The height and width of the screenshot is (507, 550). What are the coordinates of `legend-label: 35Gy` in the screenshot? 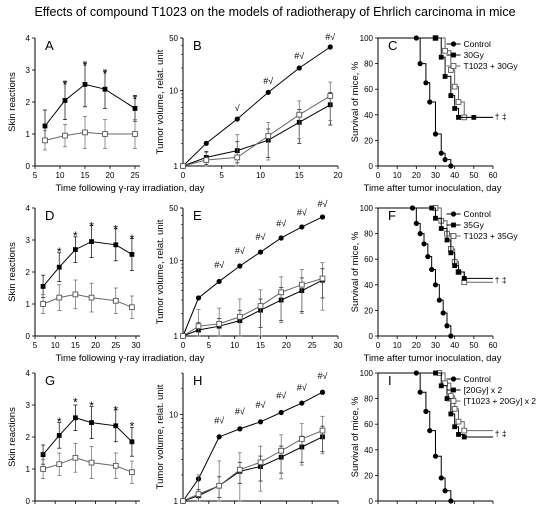 It's located at (474, 225).